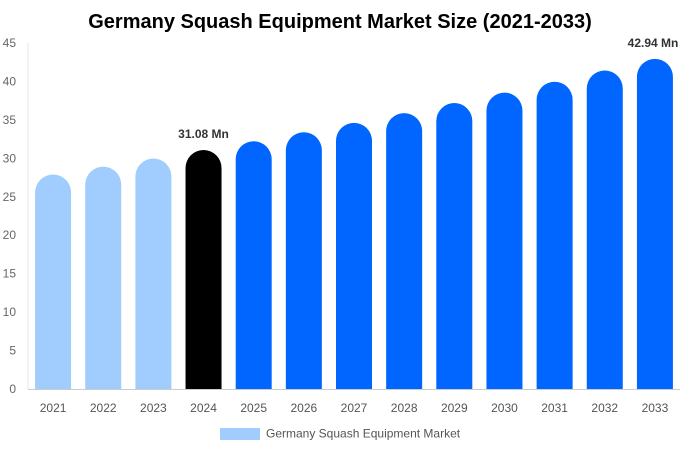  What do you see at coordinates (10, 43) in the screenshot?
I see `y-tick-label: 45` at bounding box center [10, 43].